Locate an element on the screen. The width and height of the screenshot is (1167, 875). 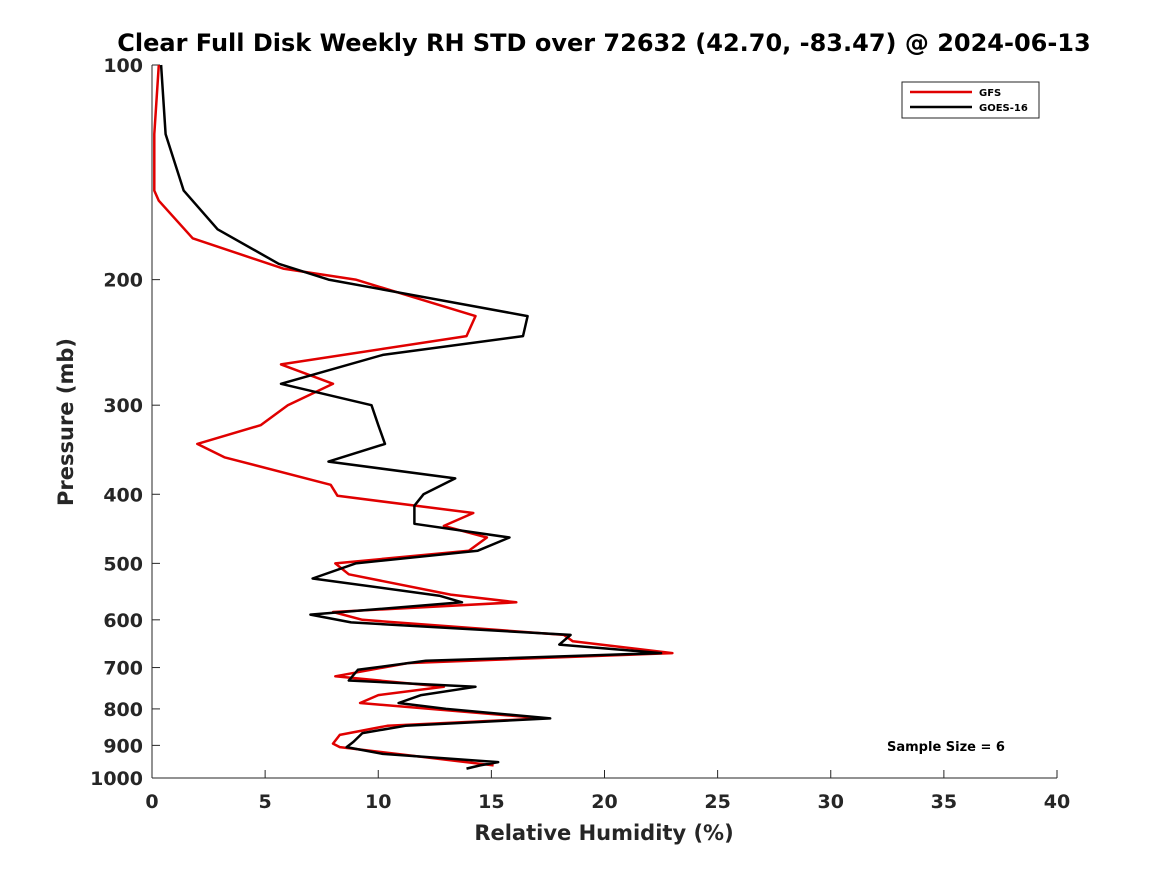
x-tick-label: 15 is located at coordinates (491, 802).